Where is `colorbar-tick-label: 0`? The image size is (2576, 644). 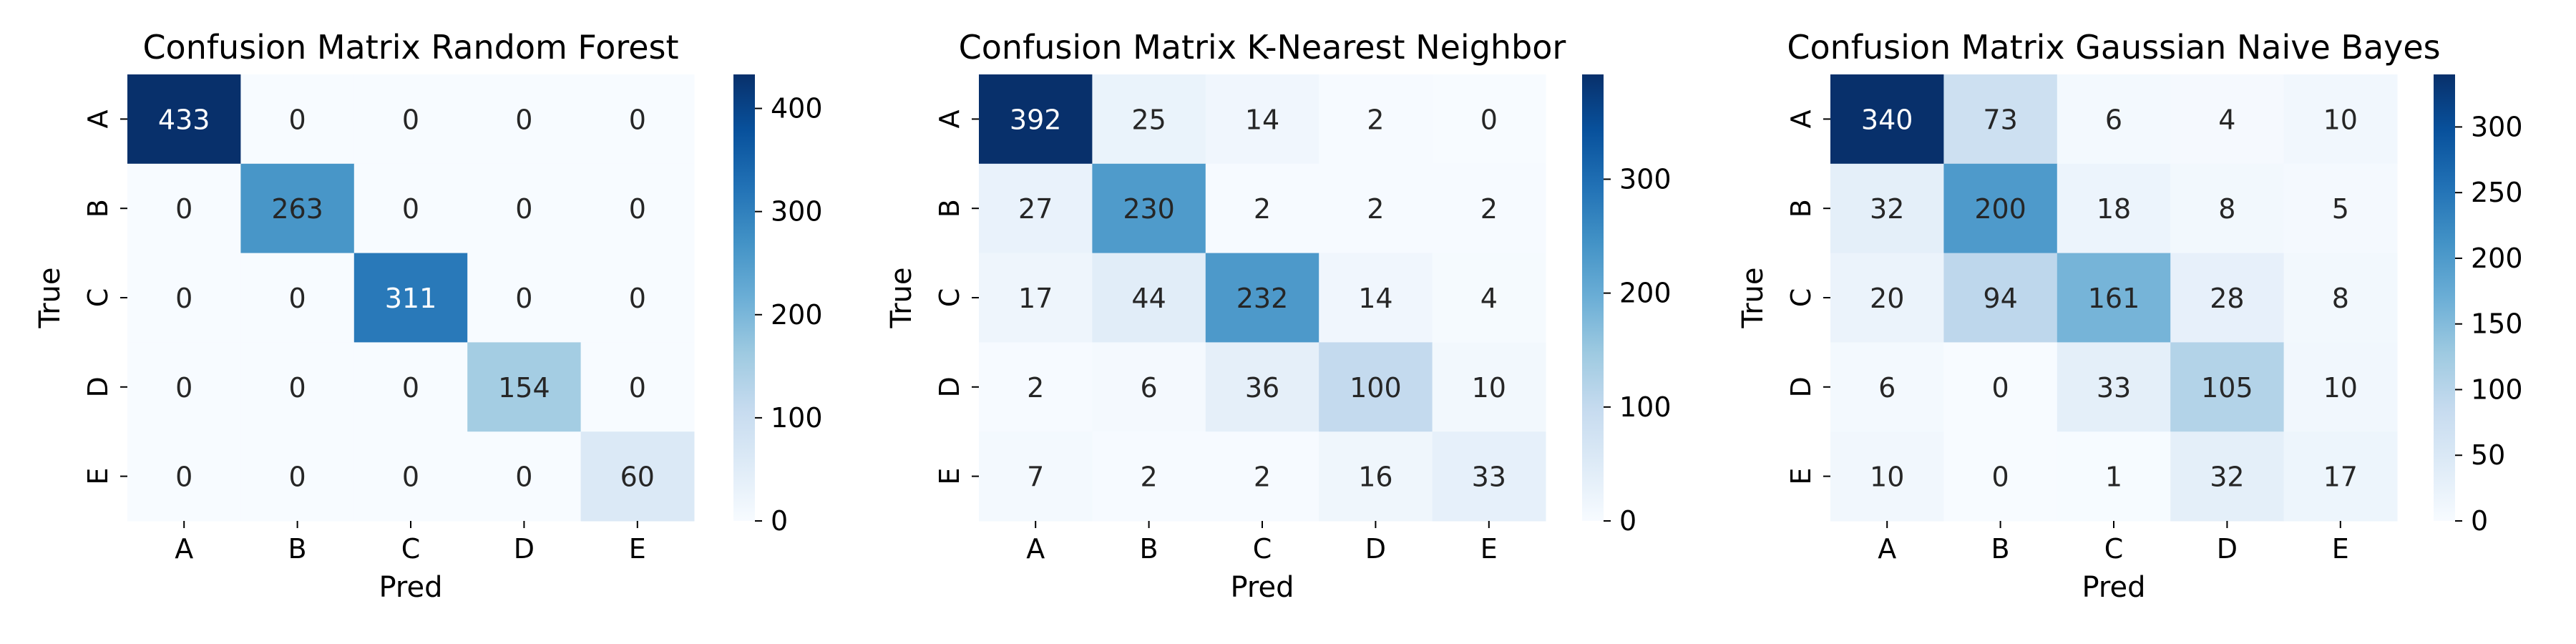 colorbar-tick-label: 0 is located at coordinates (779, 521).